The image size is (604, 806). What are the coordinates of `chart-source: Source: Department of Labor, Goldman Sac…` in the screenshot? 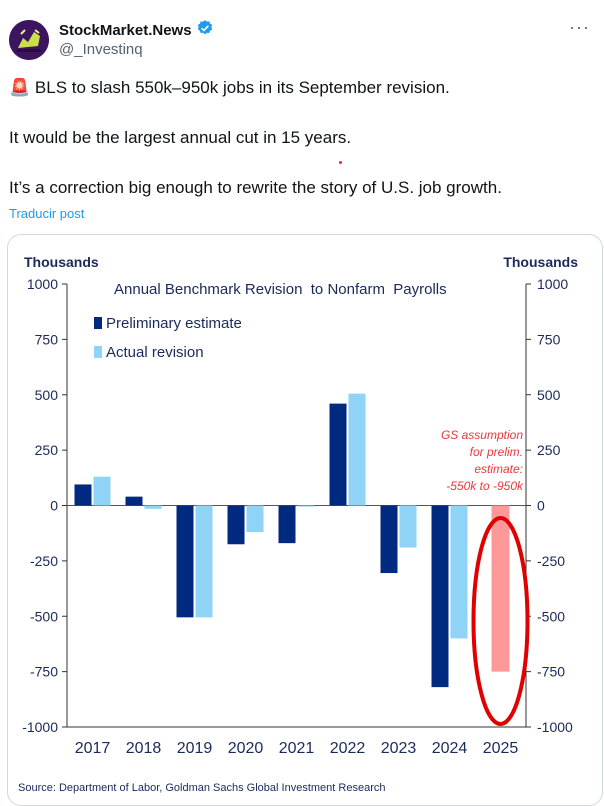 It's located at (201, 788).